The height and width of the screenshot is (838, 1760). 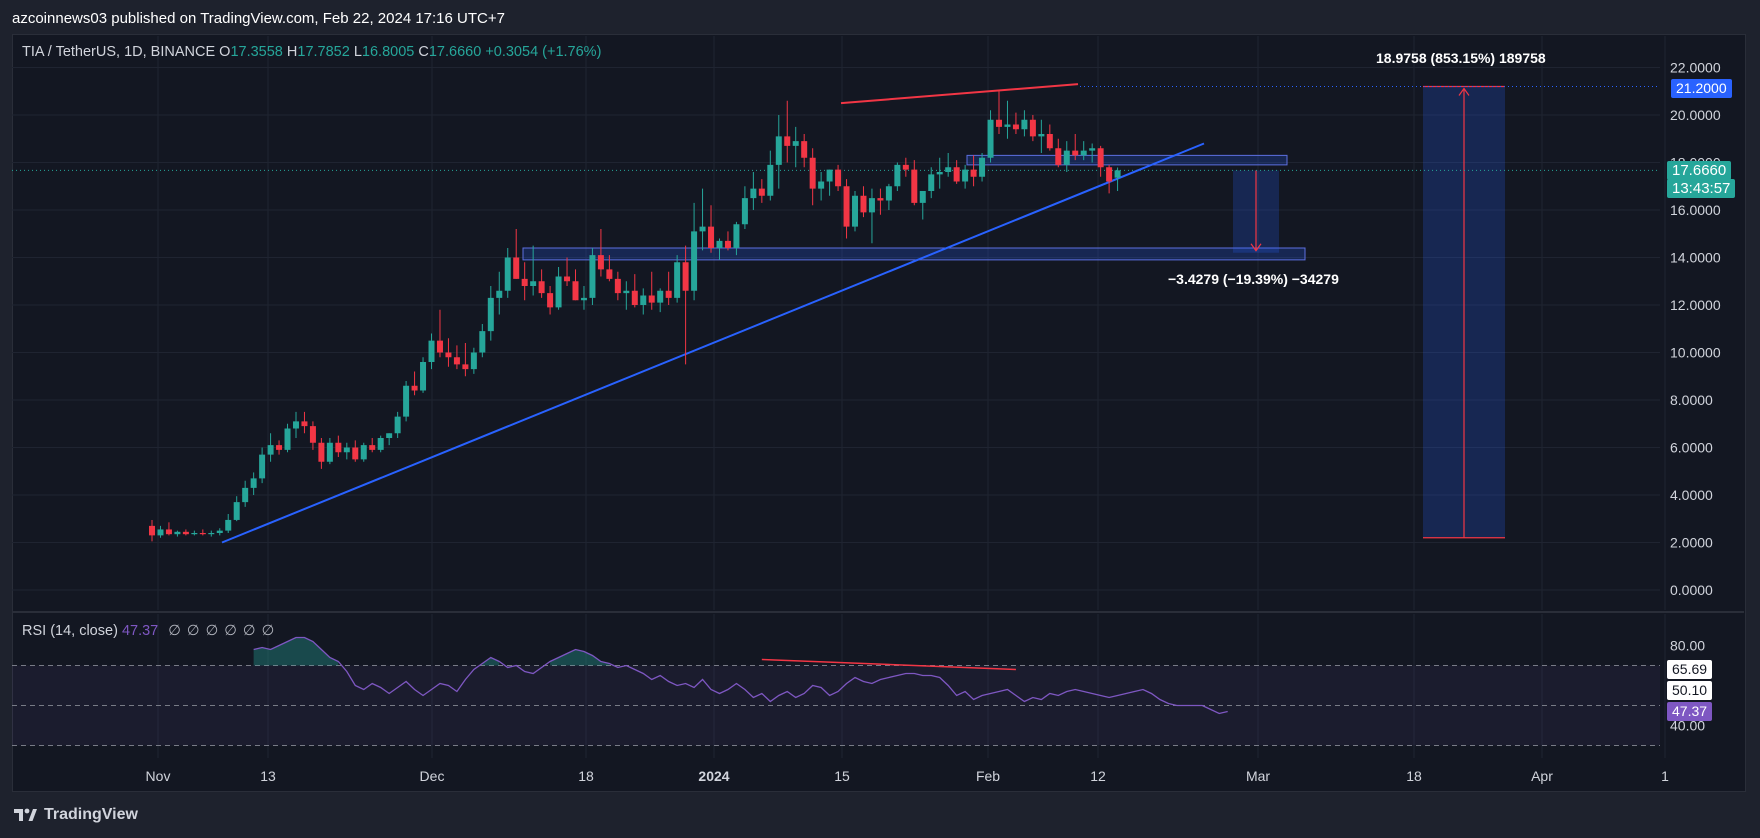 I want to click on time-tick-label: Apr, so click(x=1542, y=776).